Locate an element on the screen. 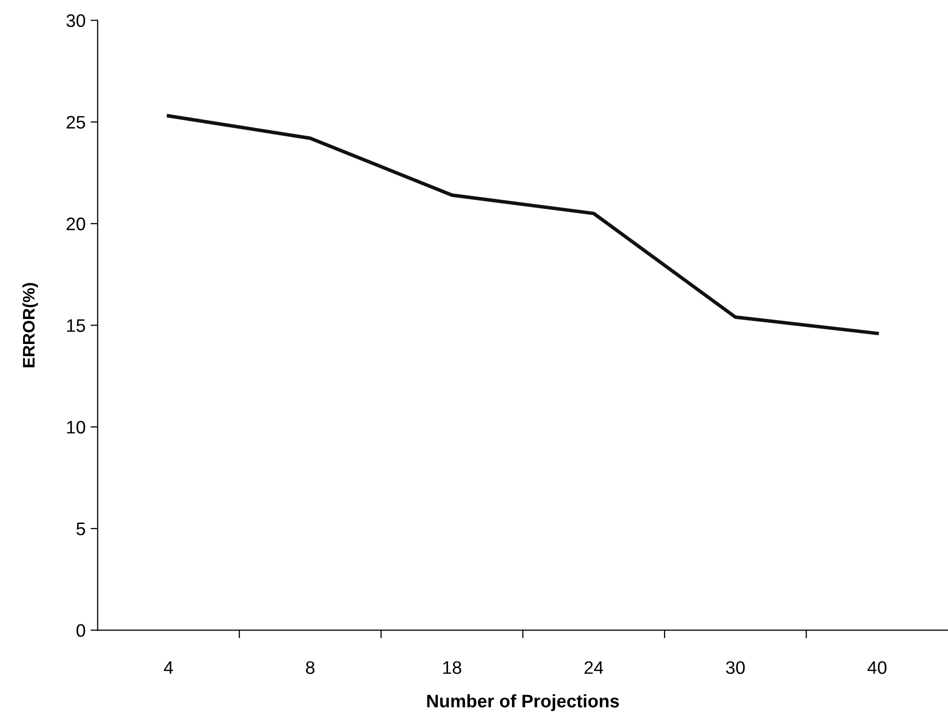  y-tick-label: 25 is located at coordinates (76, 122).